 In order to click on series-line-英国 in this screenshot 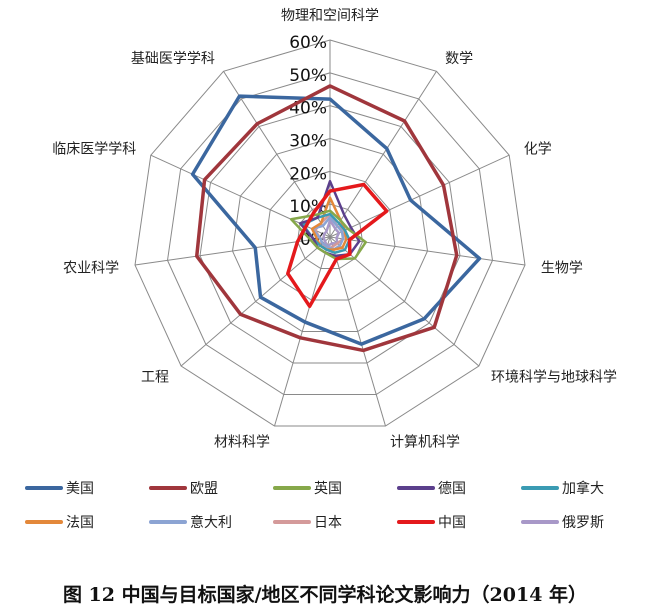, I will do `click(328, 235)`.